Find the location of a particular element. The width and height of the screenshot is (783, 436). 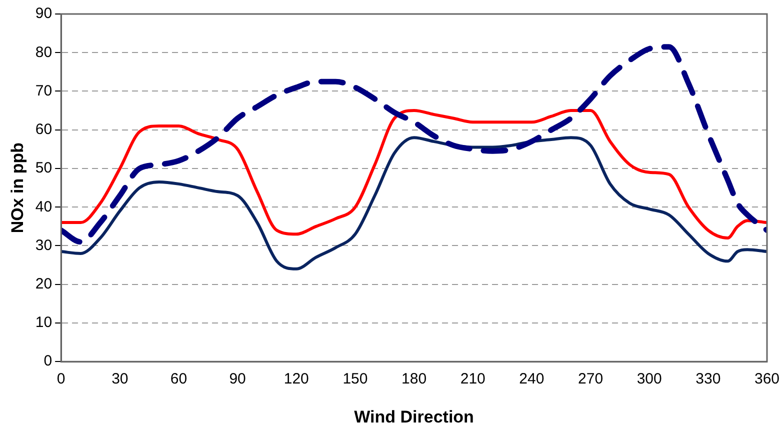

x-tick-label: 180 is located at coordinates (414, 379).